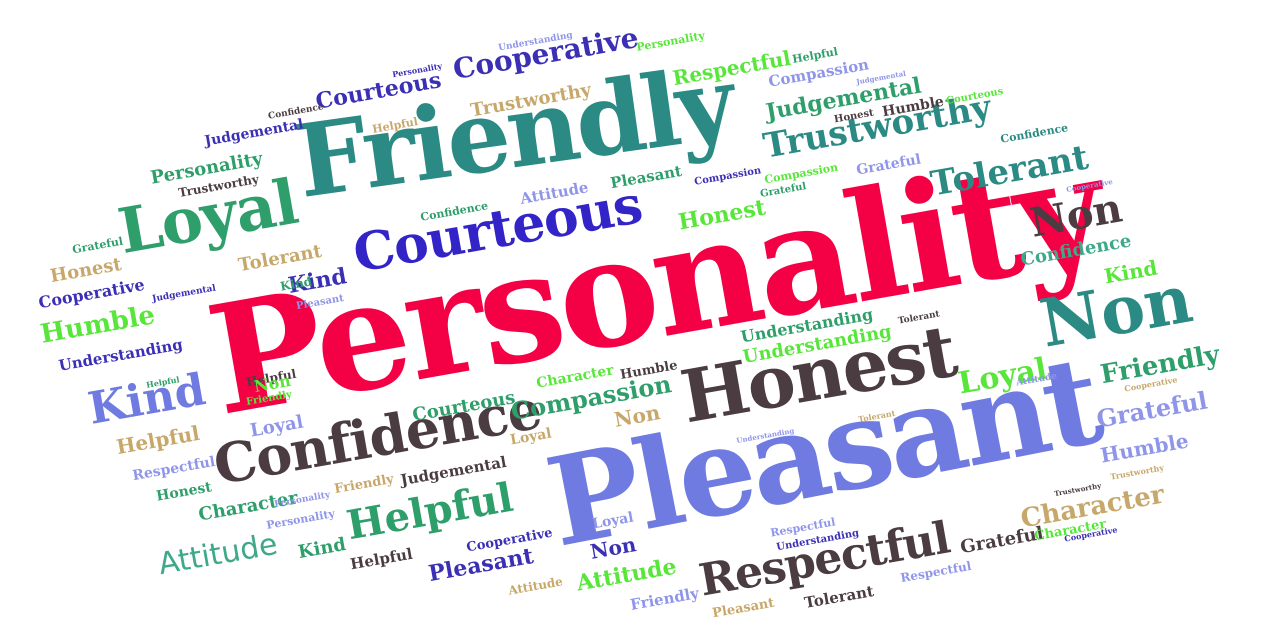 This screenshot has height=640, width=1280. I want to click on word-judgemental-small-2: Judgemental, so click(254, 133).